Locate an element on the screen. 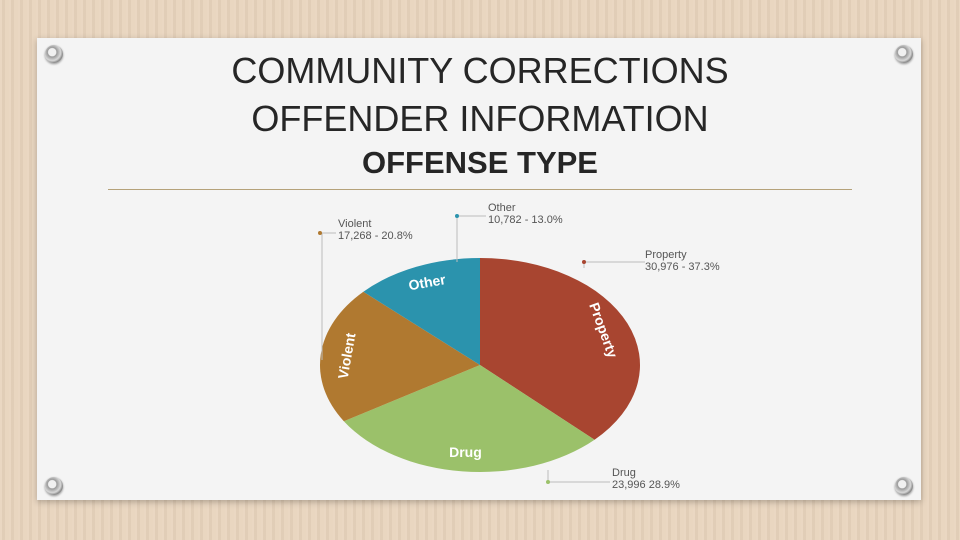 This screenshot has height=540, width=960. pie-slice-drug is located at coordinates (469, 419).